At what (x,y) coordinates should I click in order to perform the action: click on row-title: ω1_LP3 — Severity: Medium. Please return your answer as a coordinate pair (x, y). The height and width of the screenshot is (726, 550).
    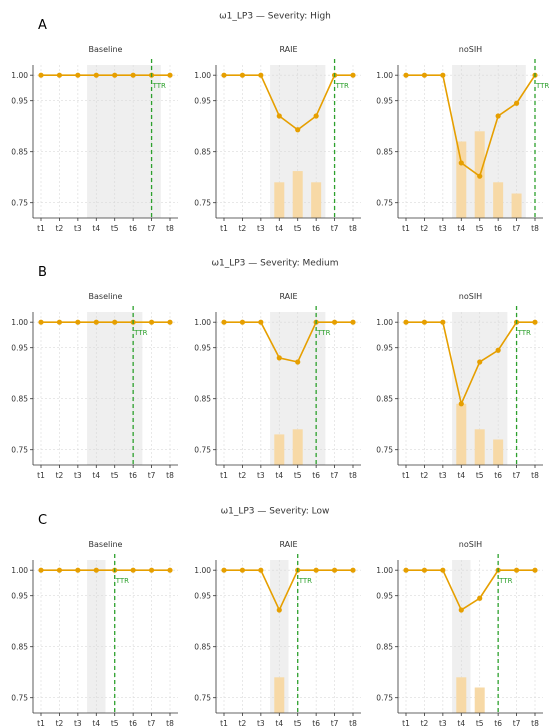
    Looking at the image, I should click on (274, 264).